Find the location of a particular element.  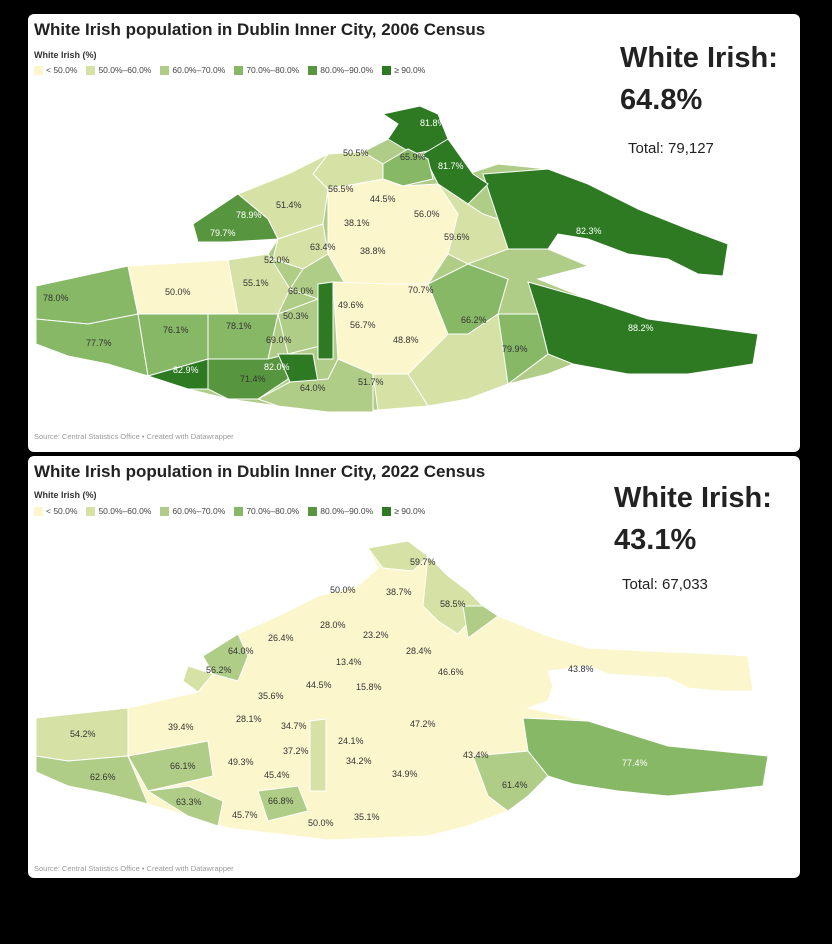

region-value-label: 28.1% is located at coordinates (249, 719).